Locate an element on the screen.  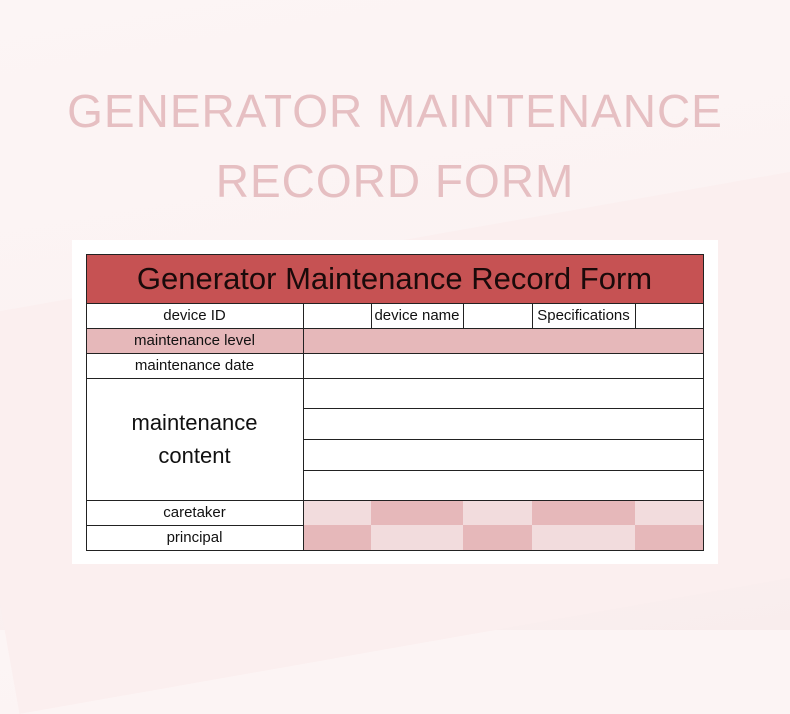
device-id-field is located at coordinates (337, 315).